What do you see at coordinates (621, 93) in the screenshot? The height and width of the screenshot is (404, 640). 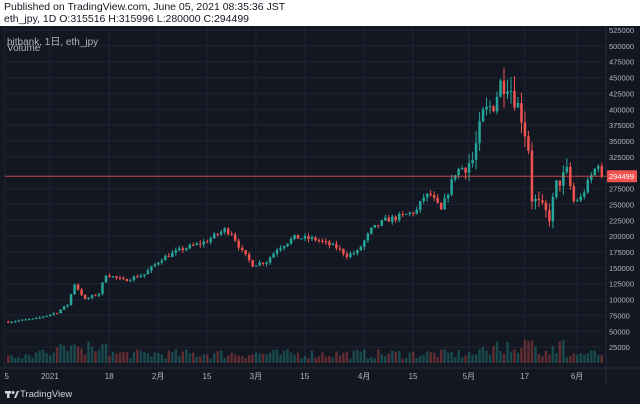 I see `y-tick-label: 425000` at bounding box center [621, 93].